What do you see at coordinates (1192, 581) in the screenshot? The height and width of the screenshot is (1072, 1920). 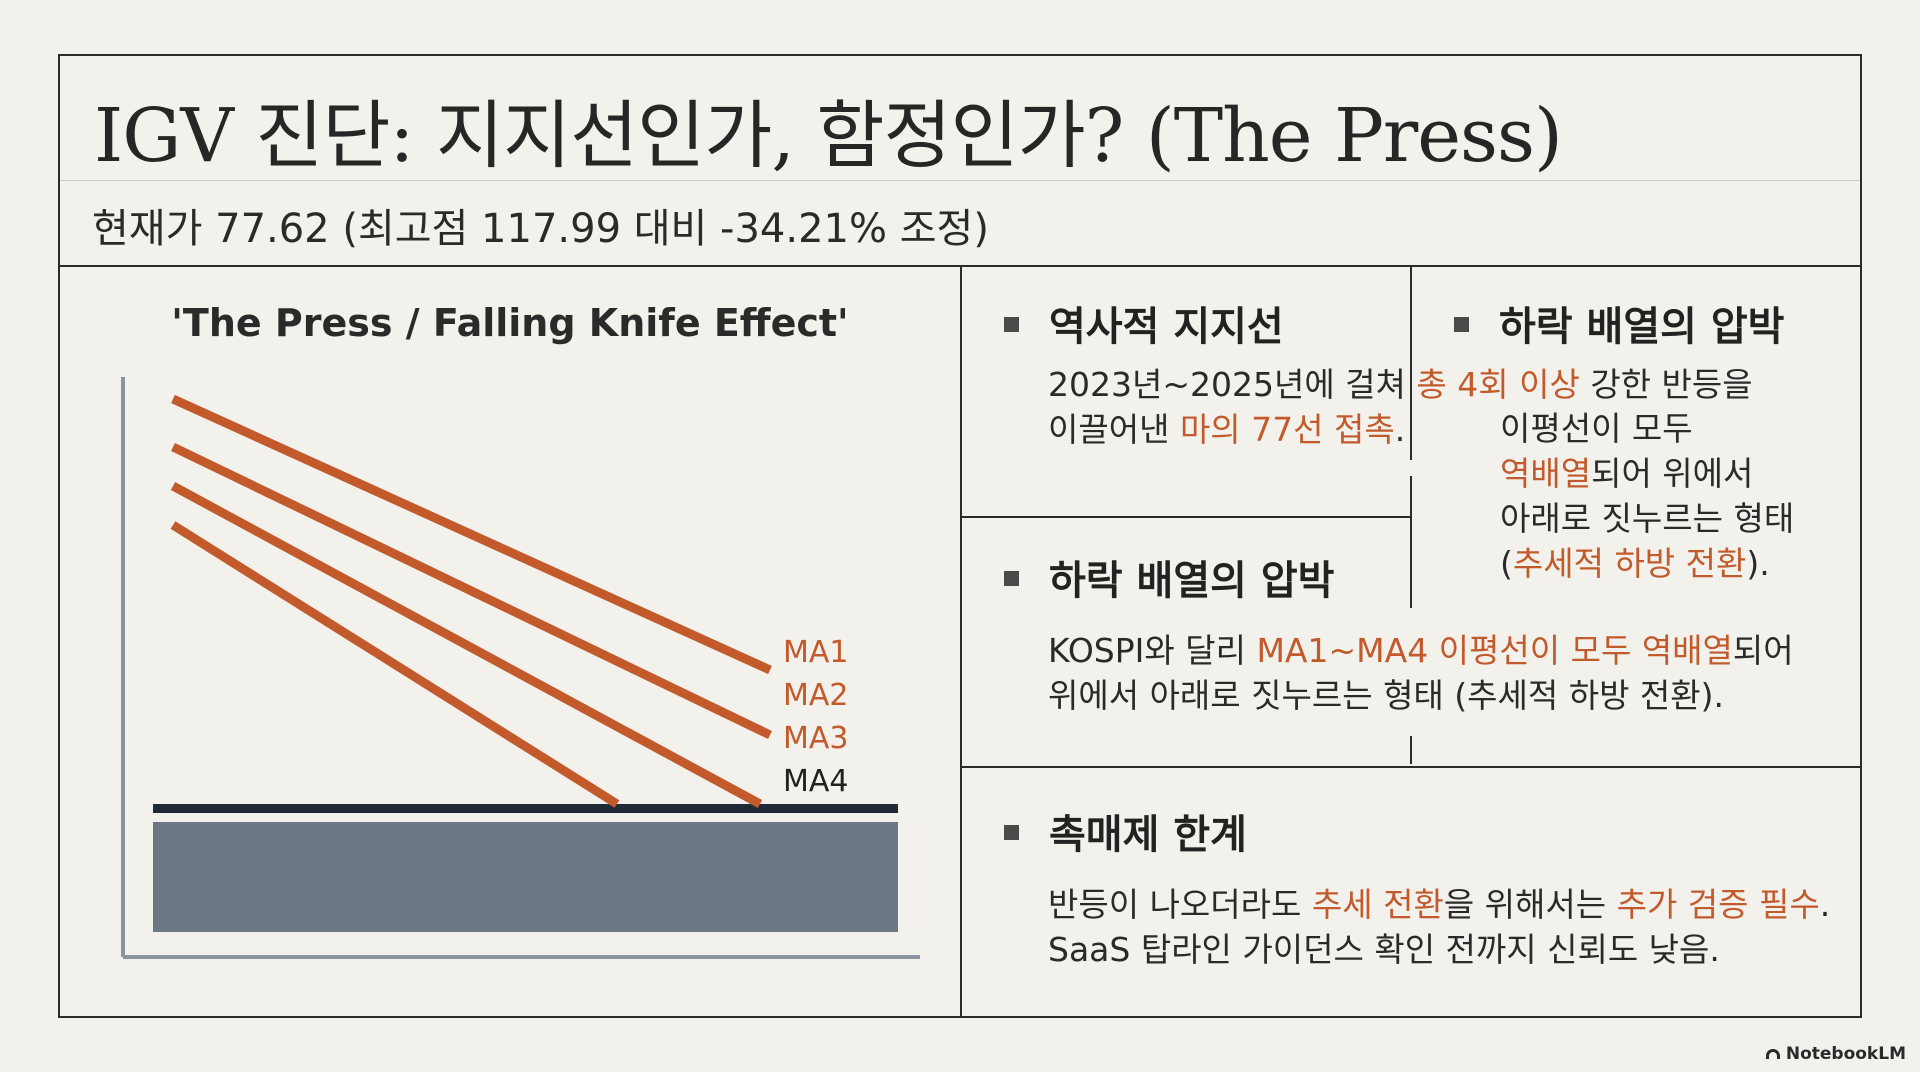 I see `pressure-heading-text: 하락 배열의 압박` at bounding box center [1192, 581].